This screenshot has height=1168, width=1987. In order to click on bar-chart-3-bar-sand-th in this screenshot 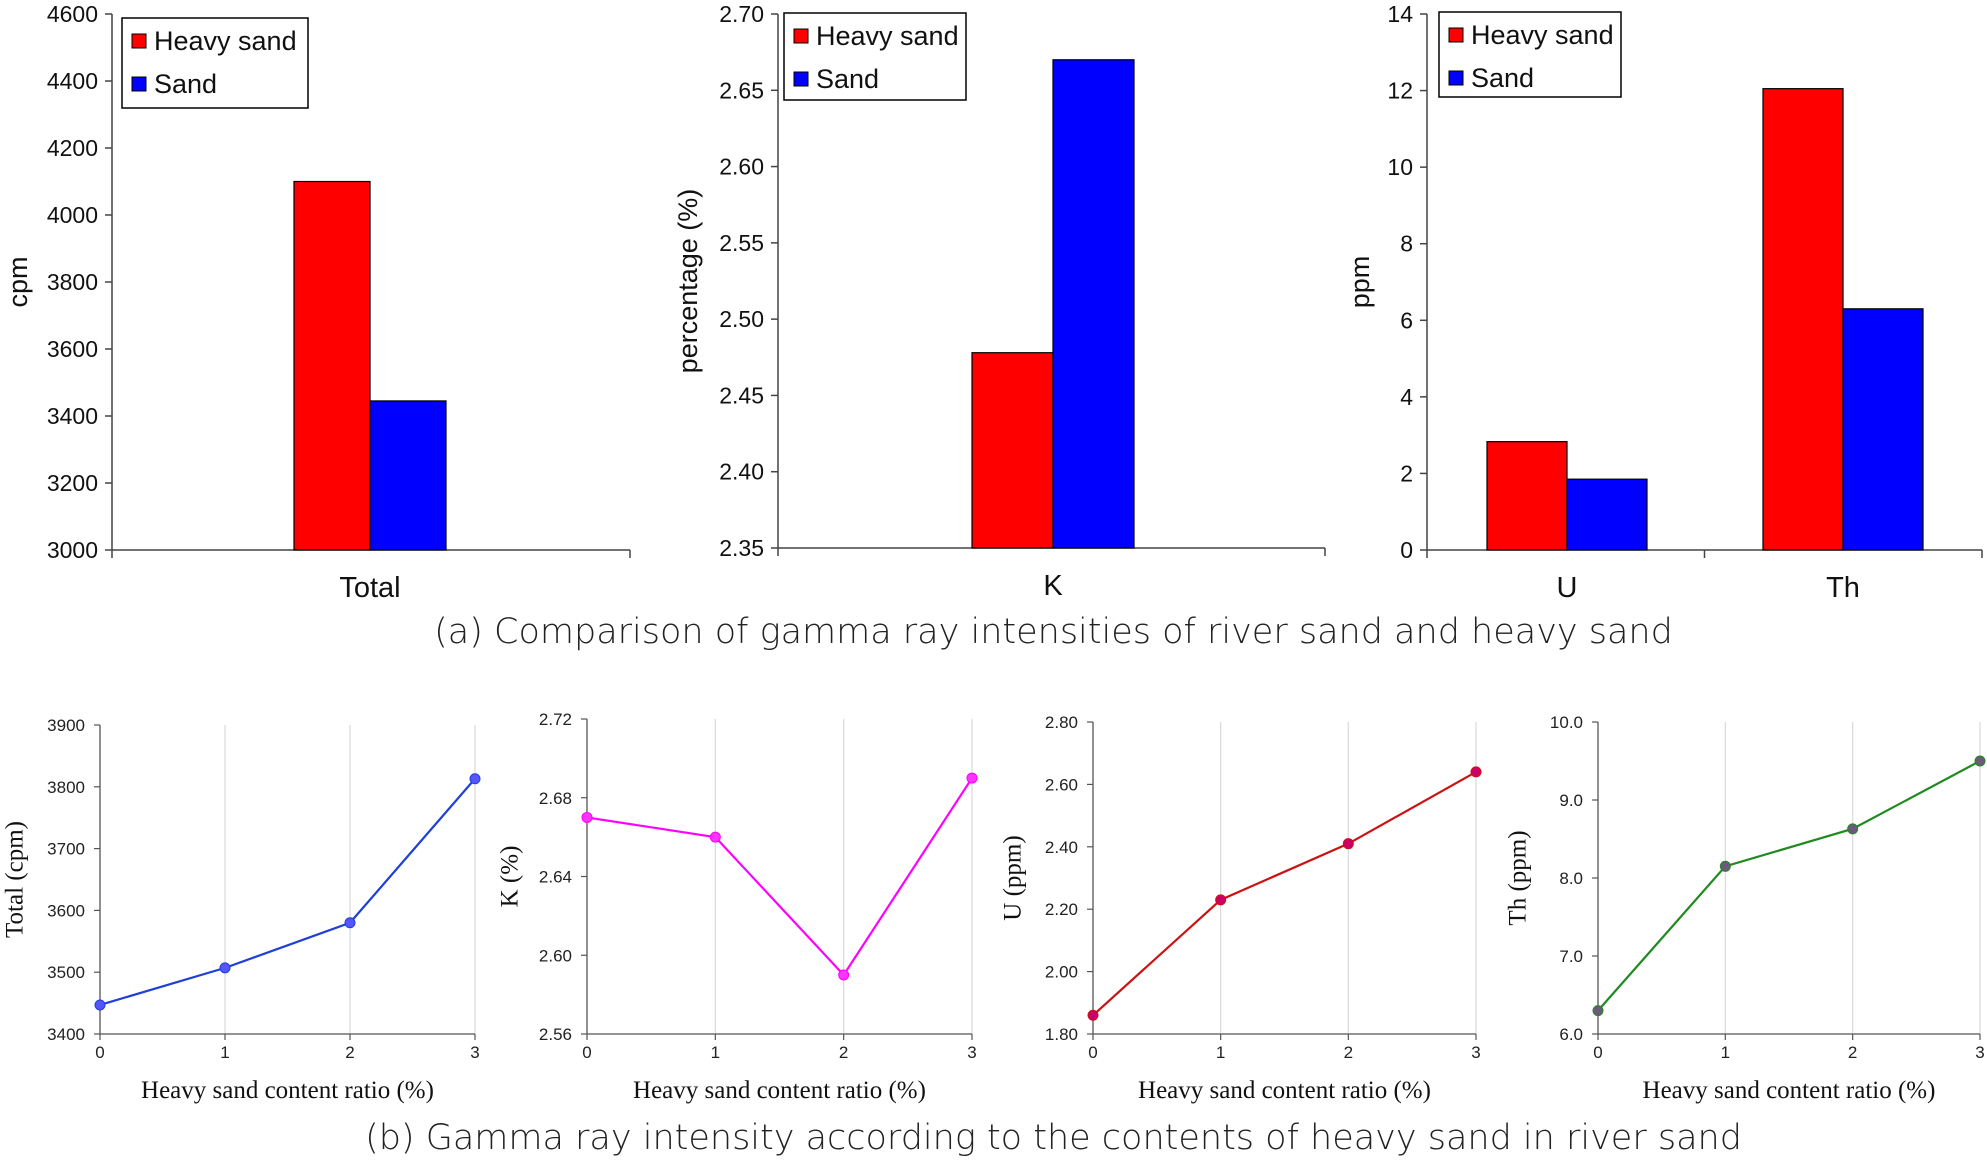, I will do `click(1883, 429)`.